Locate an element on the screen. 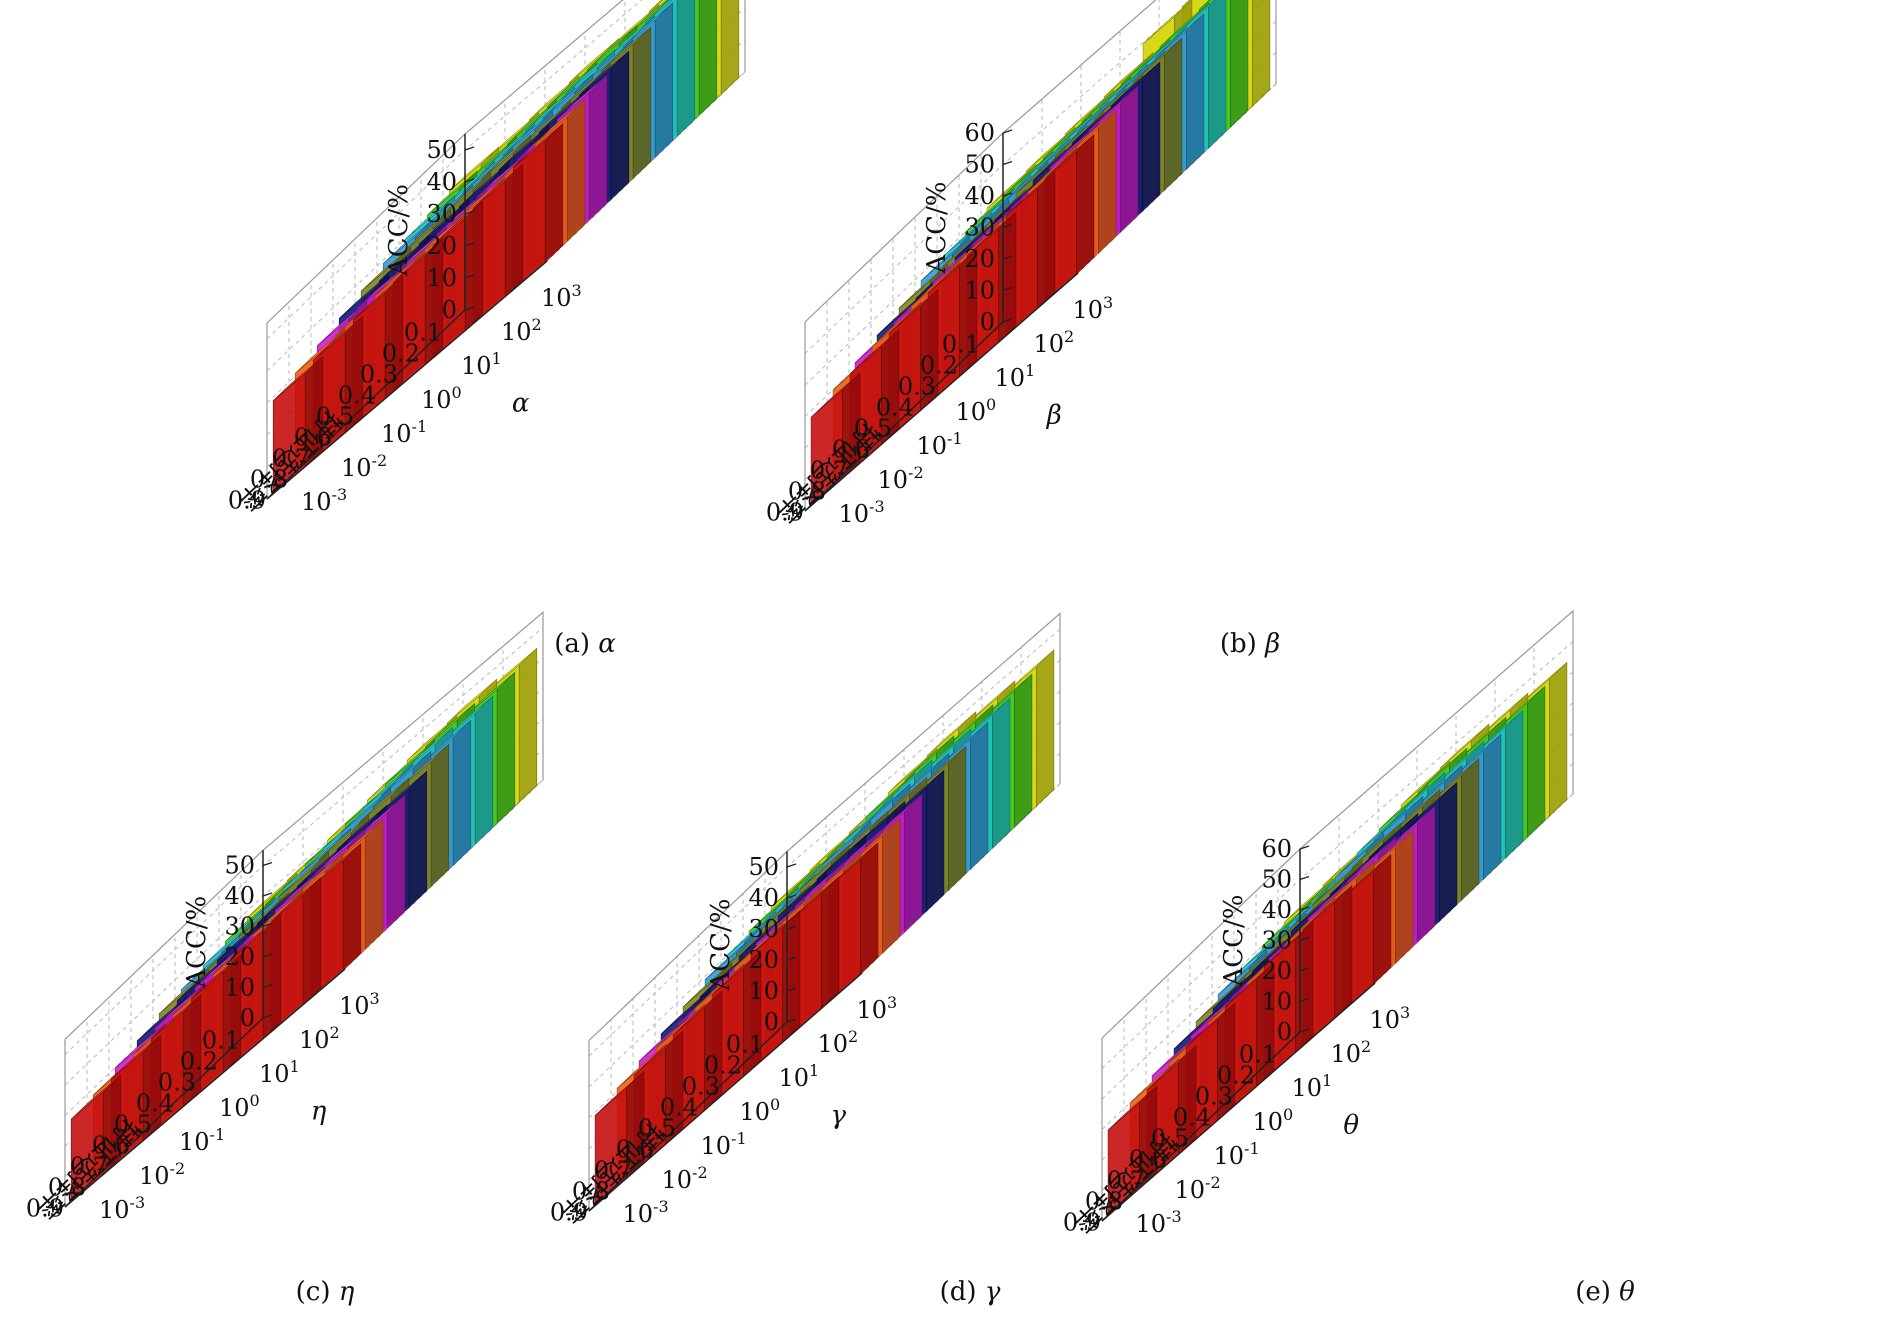  x-axis-label: α is located at coordinates (521, 403).